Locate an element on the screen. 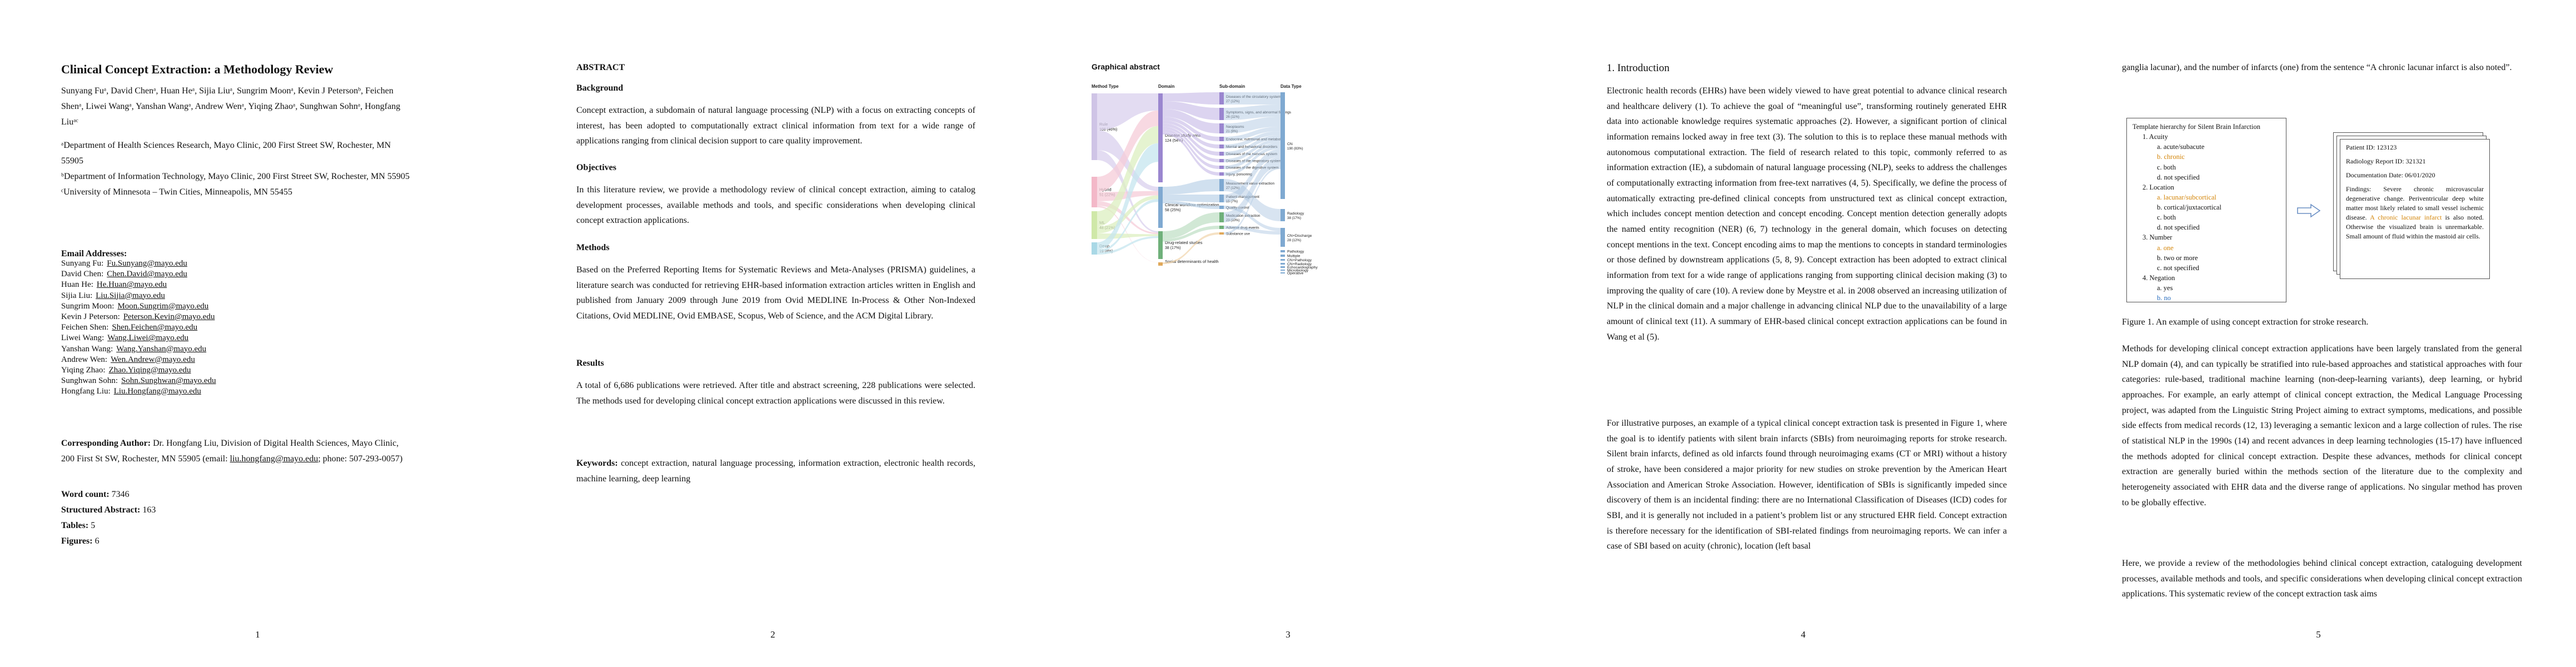  email-link: Zhao.Yiqing@mayo.edu is located at coordinates (149, 370).